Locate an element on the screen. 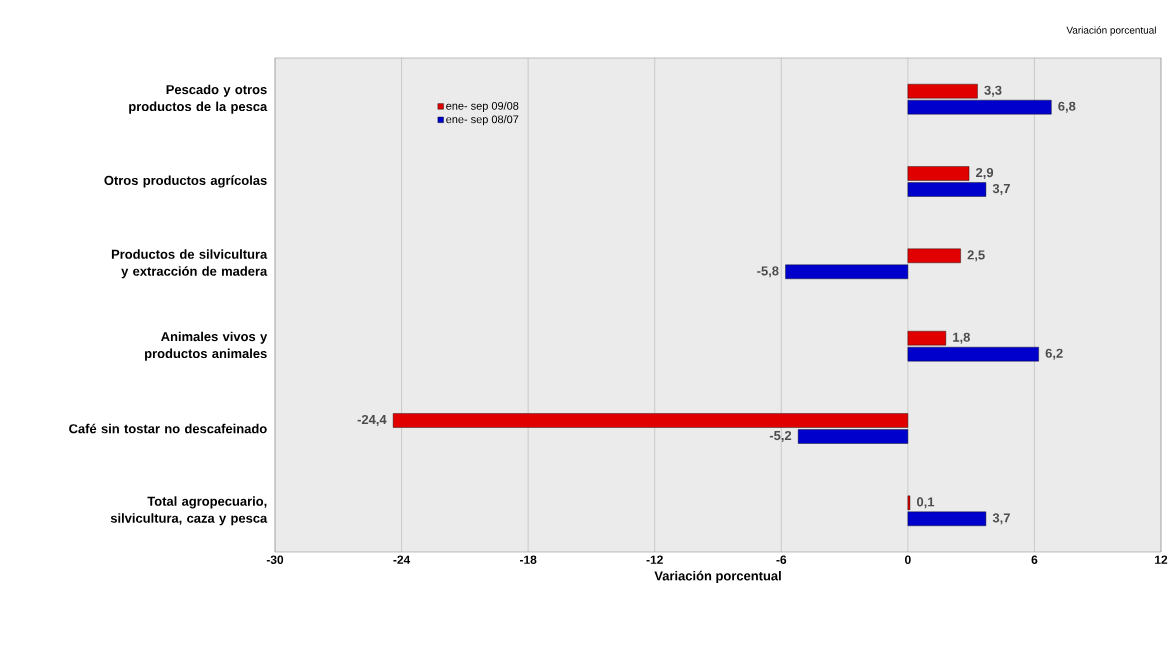 The width and height of the screenshot is (1175, 667). x-tick-label: -6 is located at coordinates (781, 559).